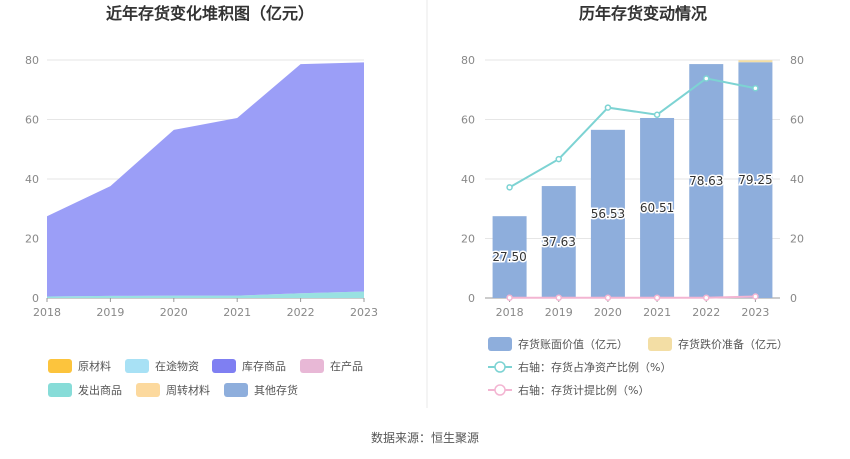  What do you see at coordinates (573, 344) in the screenshot?
I see `legend-label: 存货账面价值（亿元）` at bounding box center [573, 344].